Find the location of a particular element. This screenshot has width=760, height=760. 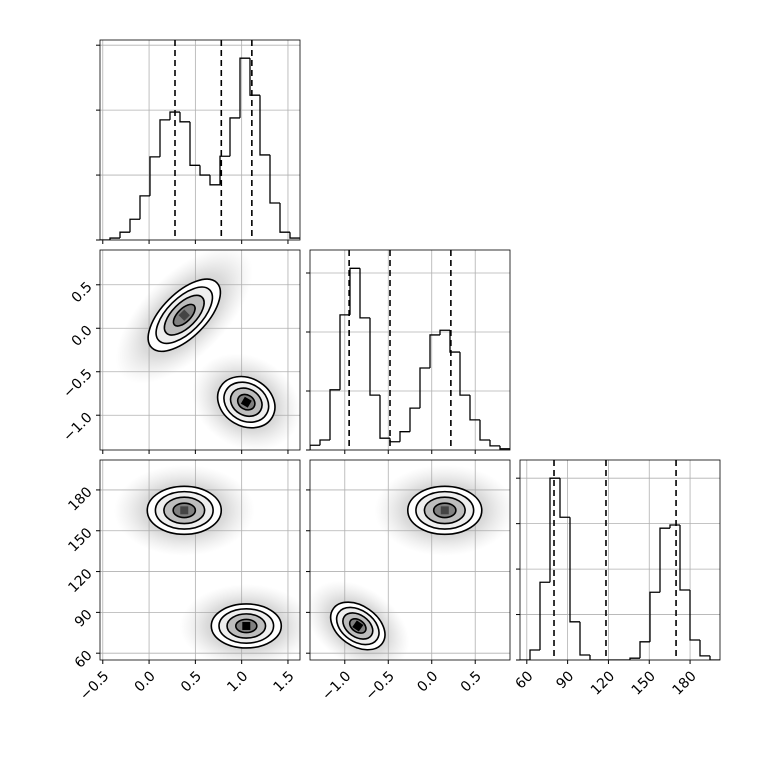

y-tick-label: 120 is located at coordinates (80, 581).